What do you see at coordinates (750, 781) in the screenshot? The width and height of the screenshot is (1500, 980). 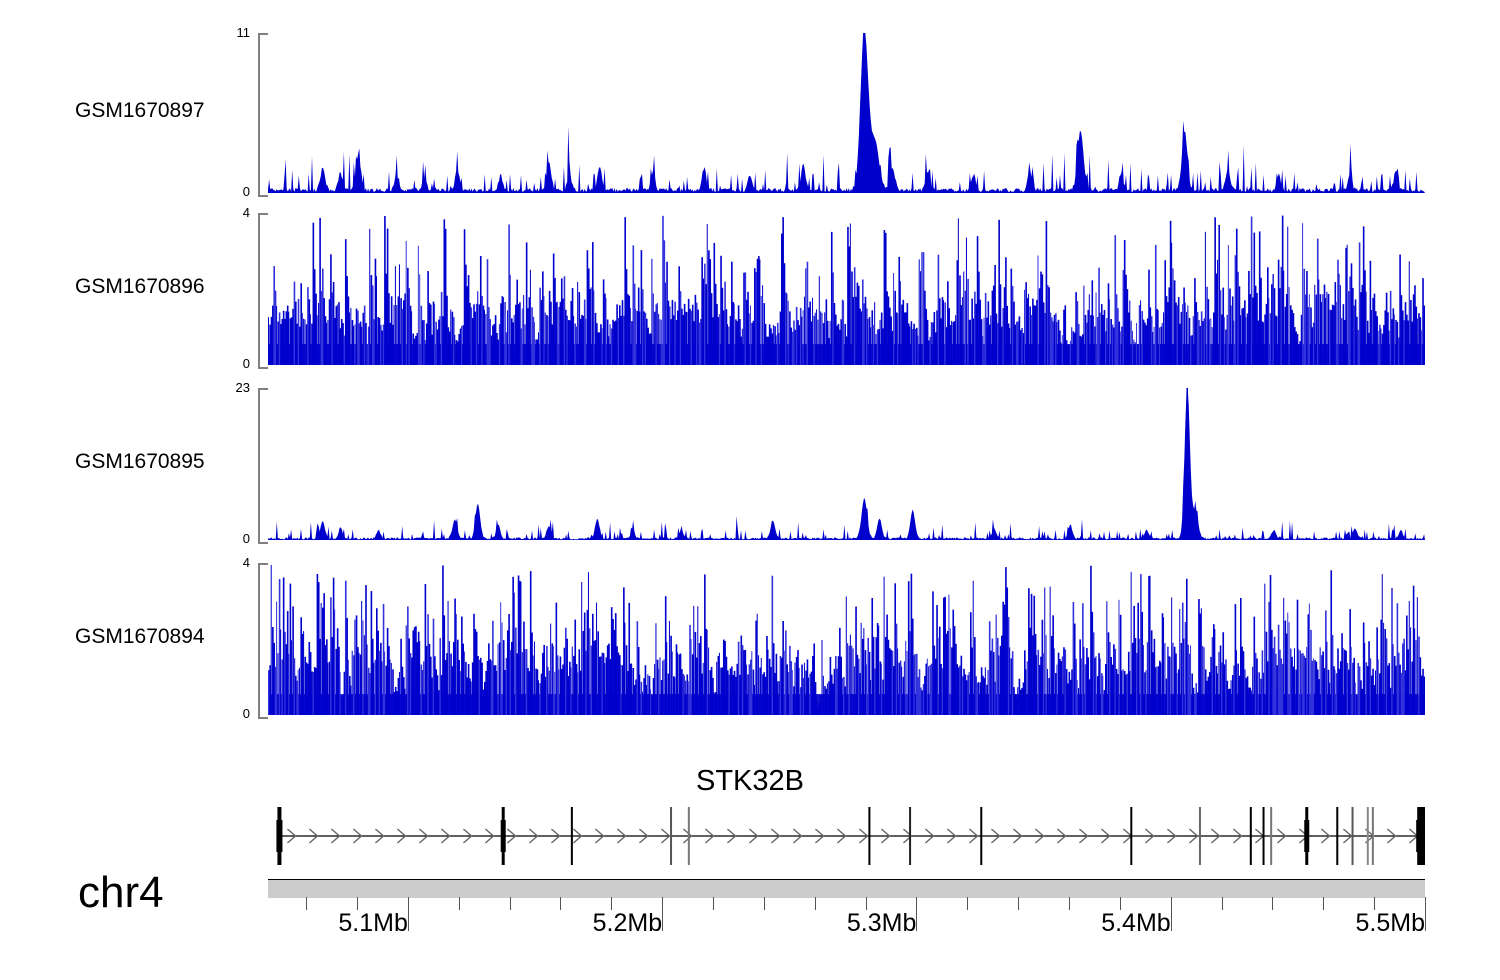 I see `gene-name-label: STK32B` at bounding box center [750, 781].